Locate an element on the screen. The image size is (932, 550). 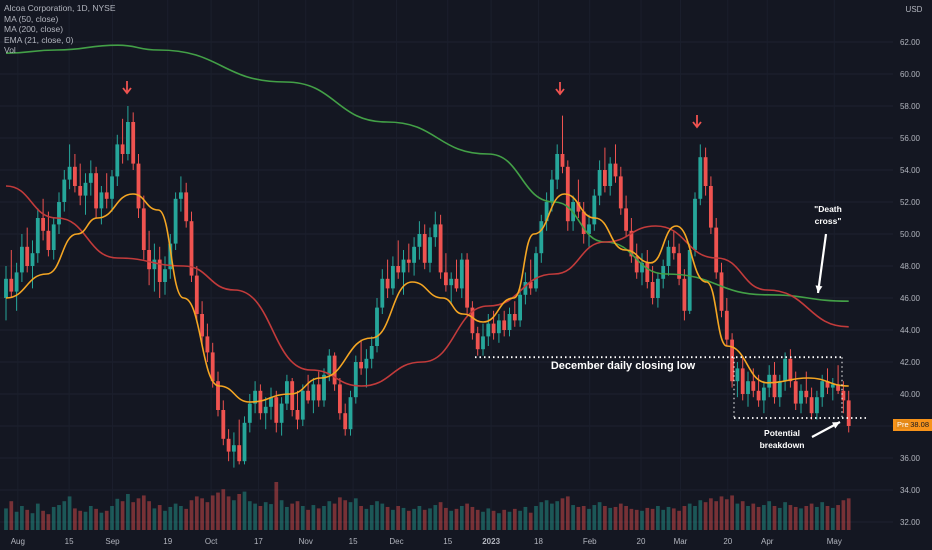
x-tick-label: 17 is located at coordinates (258, 541).